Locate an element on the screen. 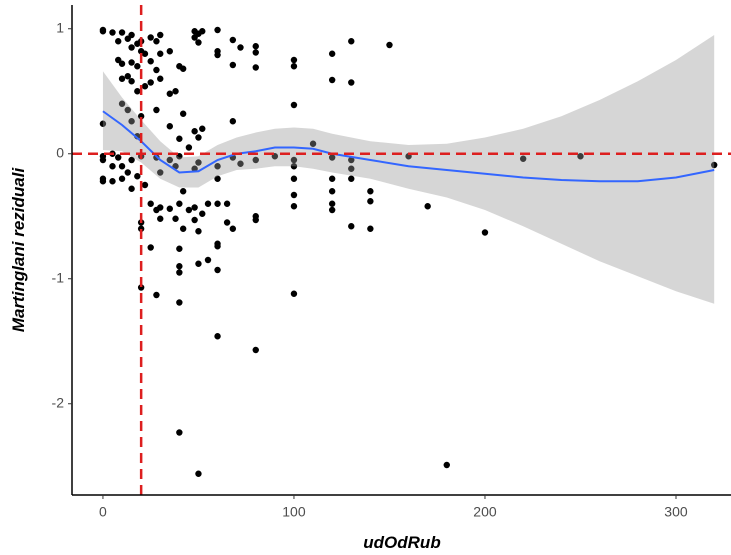 This screenshot has width=731, height=555. x-tick-label: 300 is located at coordinates (676, 512).